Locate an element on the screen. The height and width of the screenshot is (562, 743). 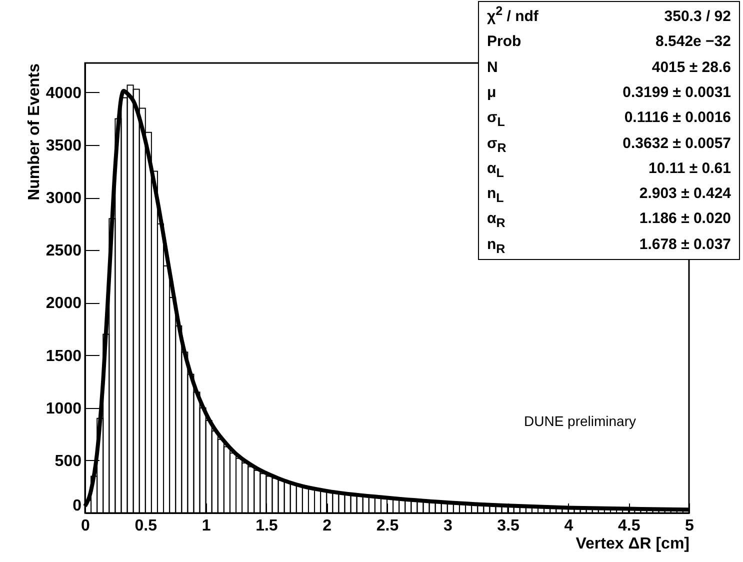
annotation: 0.1116 ± 0.0016 is located at coordinates (677, 118).